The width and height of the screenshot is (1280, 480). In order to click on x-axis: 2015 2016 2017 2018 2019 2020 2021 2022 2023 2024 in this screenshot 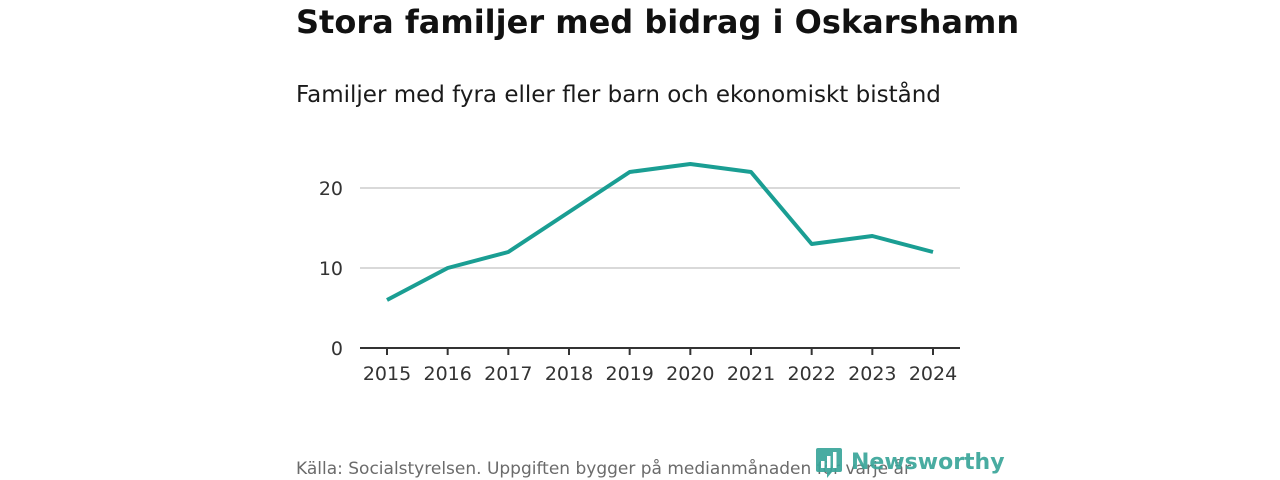, I will do `click(660, 366)`.